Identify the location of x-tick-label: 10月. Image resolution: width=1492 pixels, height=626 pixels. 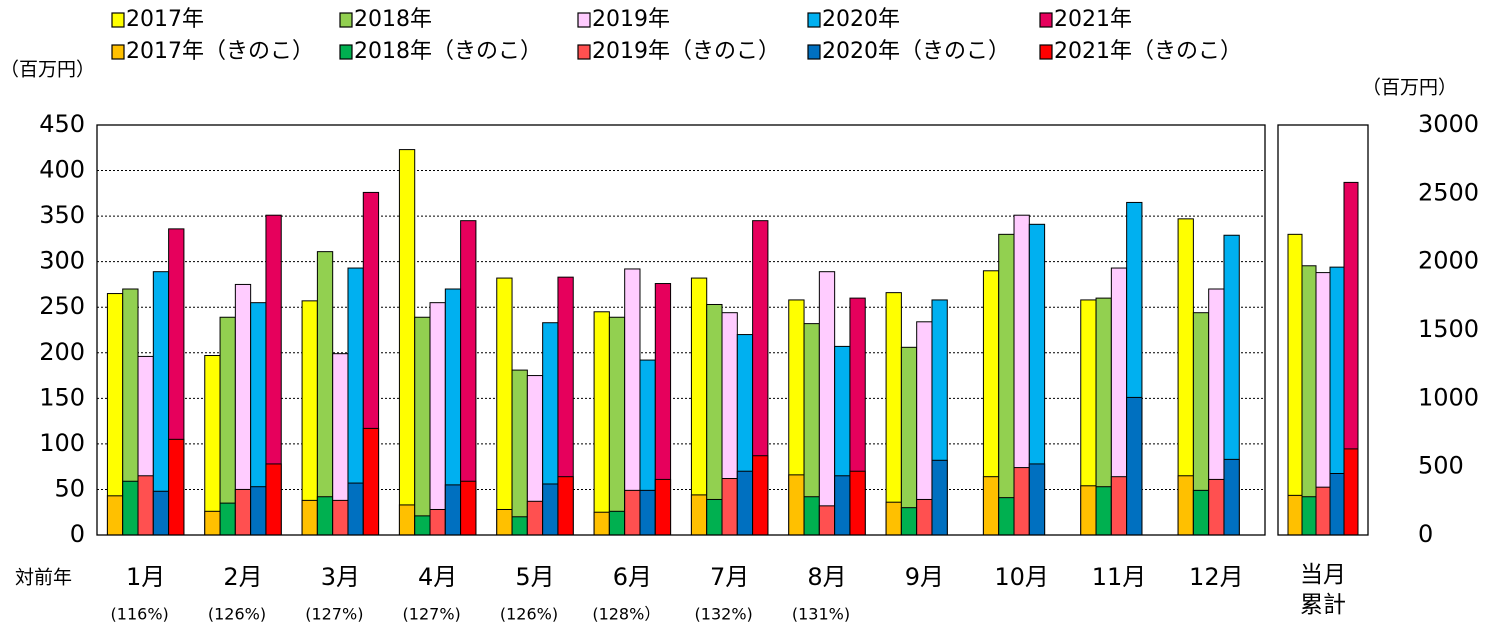
(1021, 577).